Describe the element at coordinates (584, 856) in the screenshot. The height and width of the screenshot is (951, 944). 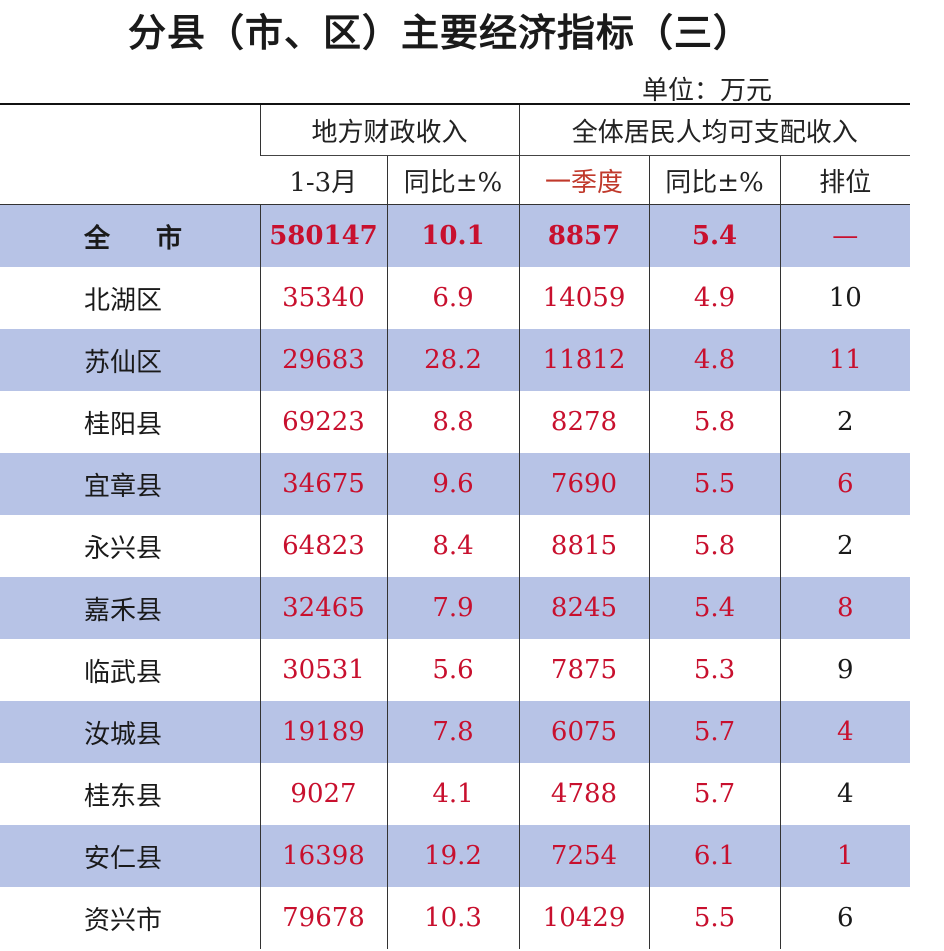
I see `cell-income: 7254` at that location.